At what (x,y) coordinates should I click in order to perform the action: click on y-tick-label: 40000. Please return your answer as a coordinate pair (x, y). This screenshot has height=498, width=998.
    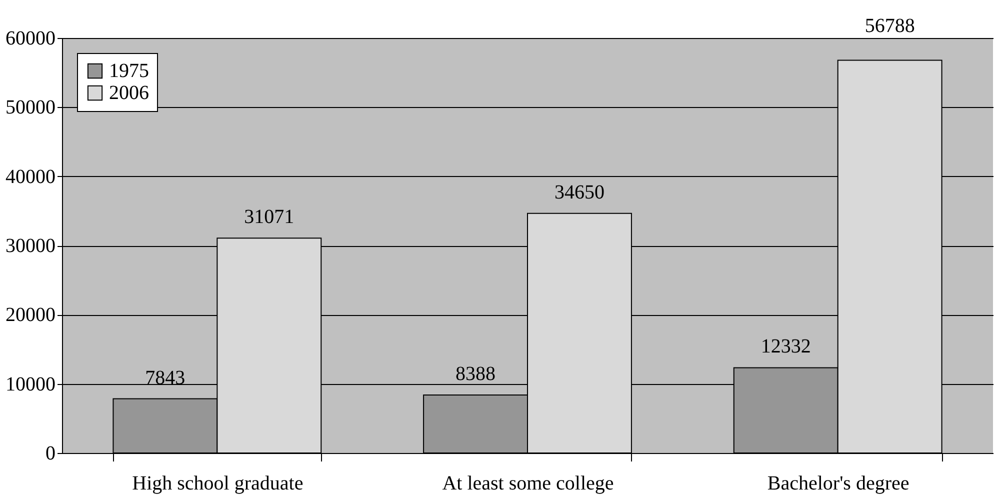
    Looking at the image, I should click on (31, 177).